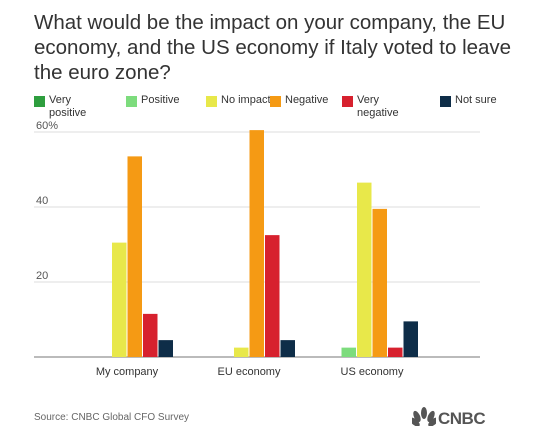 Image resolution: width=534 pixels, height=446 pixels. Describe the element at coordinates (112, 417) in the screenshot. I see `source-note: Source: CNBC Global CFO Survey` at that location.